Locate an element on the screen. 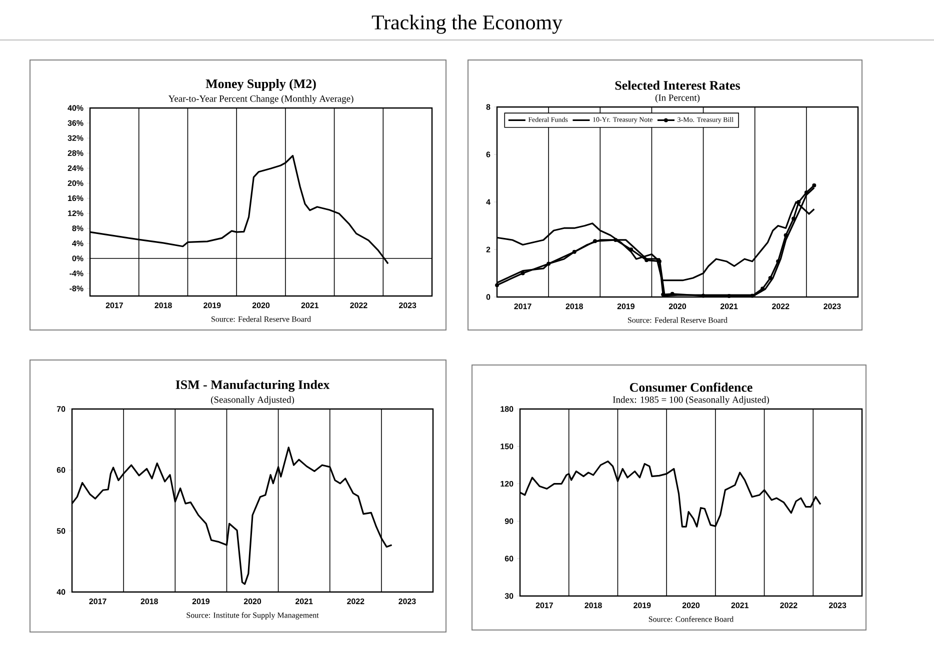  chart-subtitle: (In Percent) is located at coordinates (677, 98).